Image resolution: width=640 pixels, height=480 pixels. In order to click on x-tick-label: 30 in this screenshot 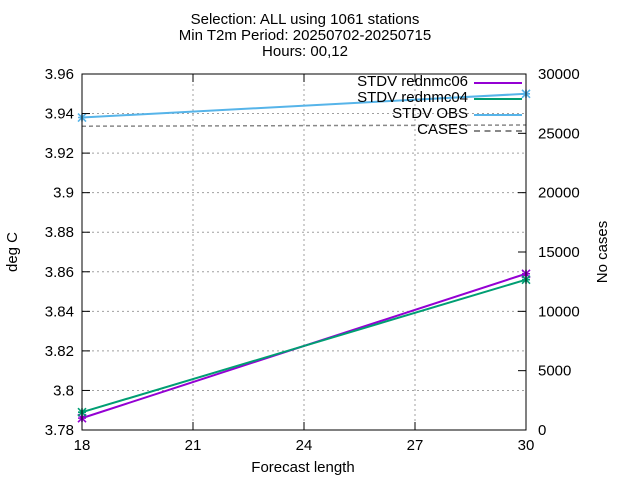, I will do `click(526, 445)`.